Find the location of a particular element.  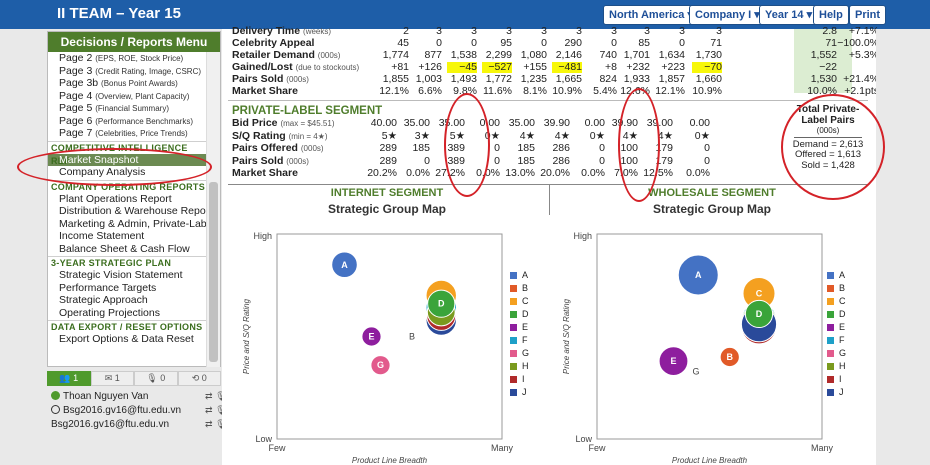

menu-item-income-statement: Income Statement is located at coordinates (128, 236).